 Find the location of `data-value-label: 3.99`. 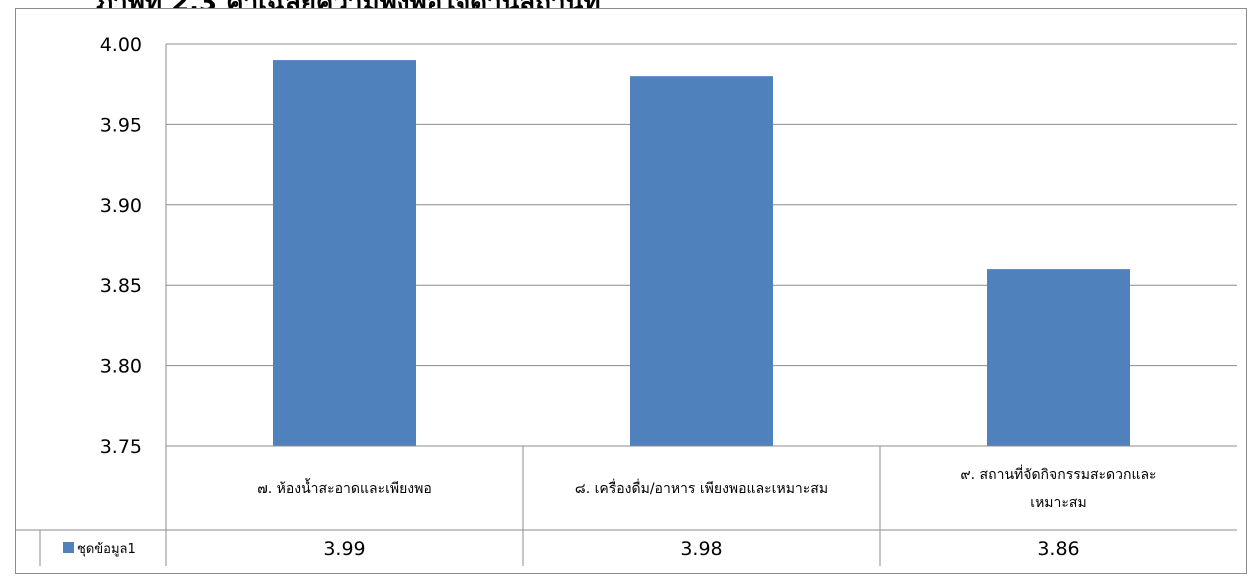

data-value-label: 3.99 is located at coordinates (344, 549).